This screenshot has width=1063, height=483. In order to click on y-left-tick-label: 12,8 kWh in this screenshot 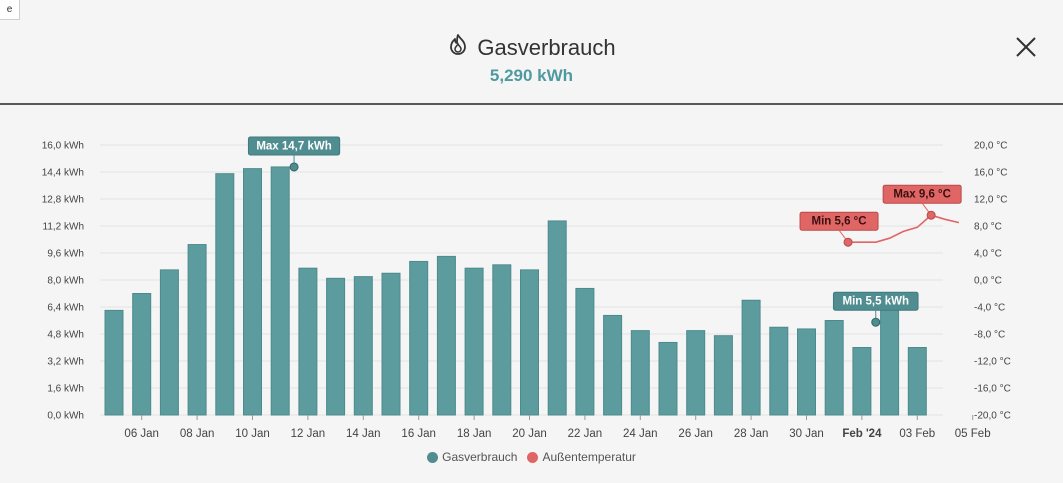, I will do `click(63, 200)`.